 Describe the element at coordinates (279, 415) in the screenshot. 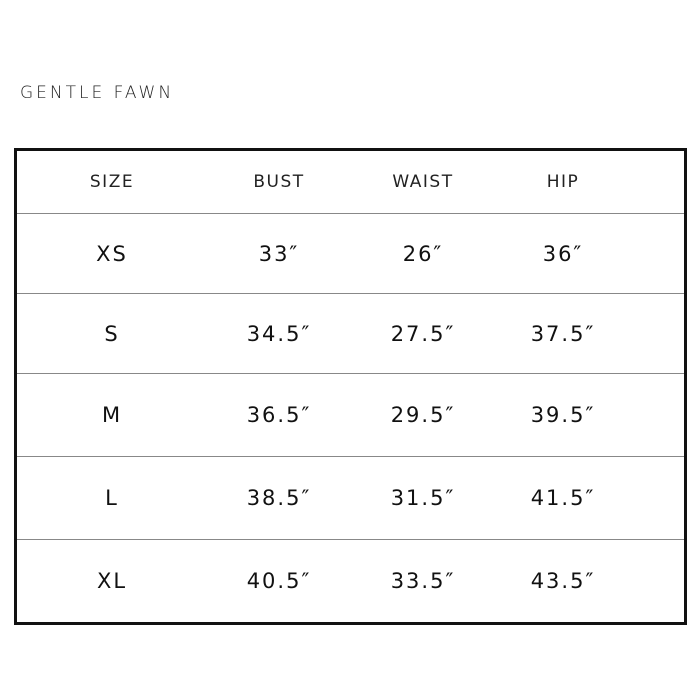

I see `bust-cell: 36.5″` at that location.